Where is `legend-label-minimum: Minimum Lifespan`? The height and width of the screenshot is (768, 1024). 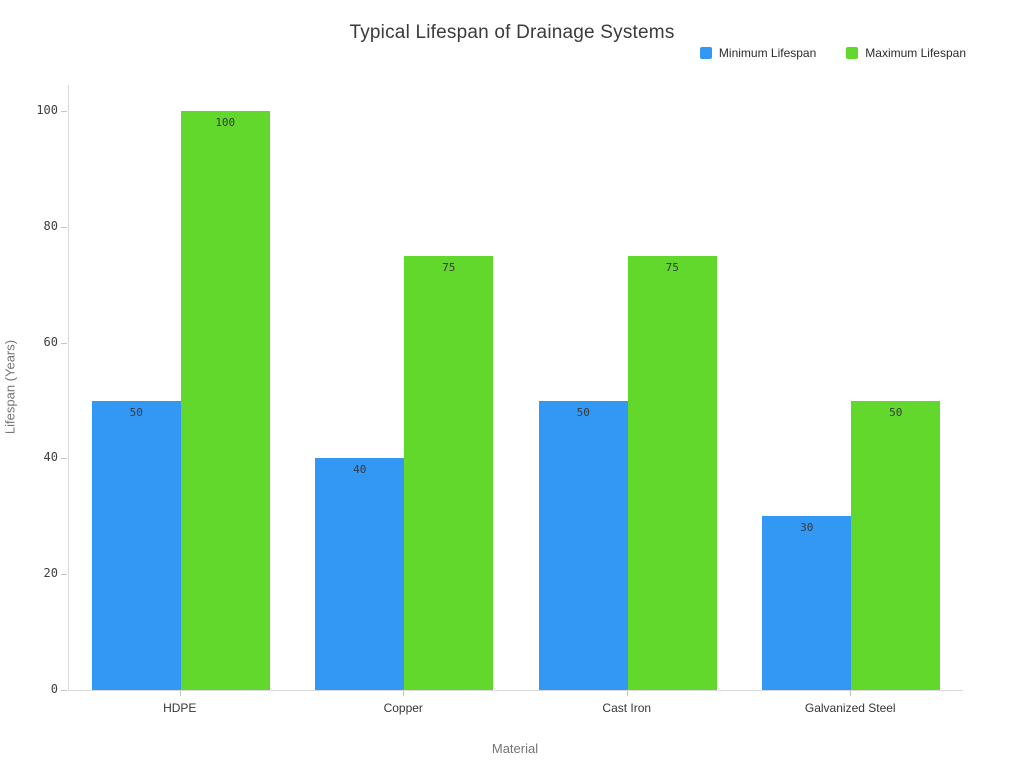 legend-label-minimum: Minimum Lifespan is located at coordinates (767, 53).